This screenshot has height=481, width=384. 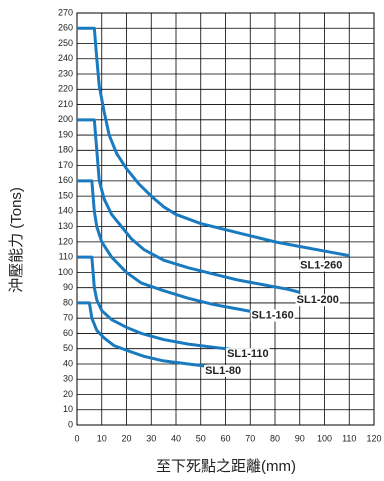 What do you see at coordinates (65, 43) in the screenshot?
I see `y-tick-label: 250` at bounding box center [65, 43].